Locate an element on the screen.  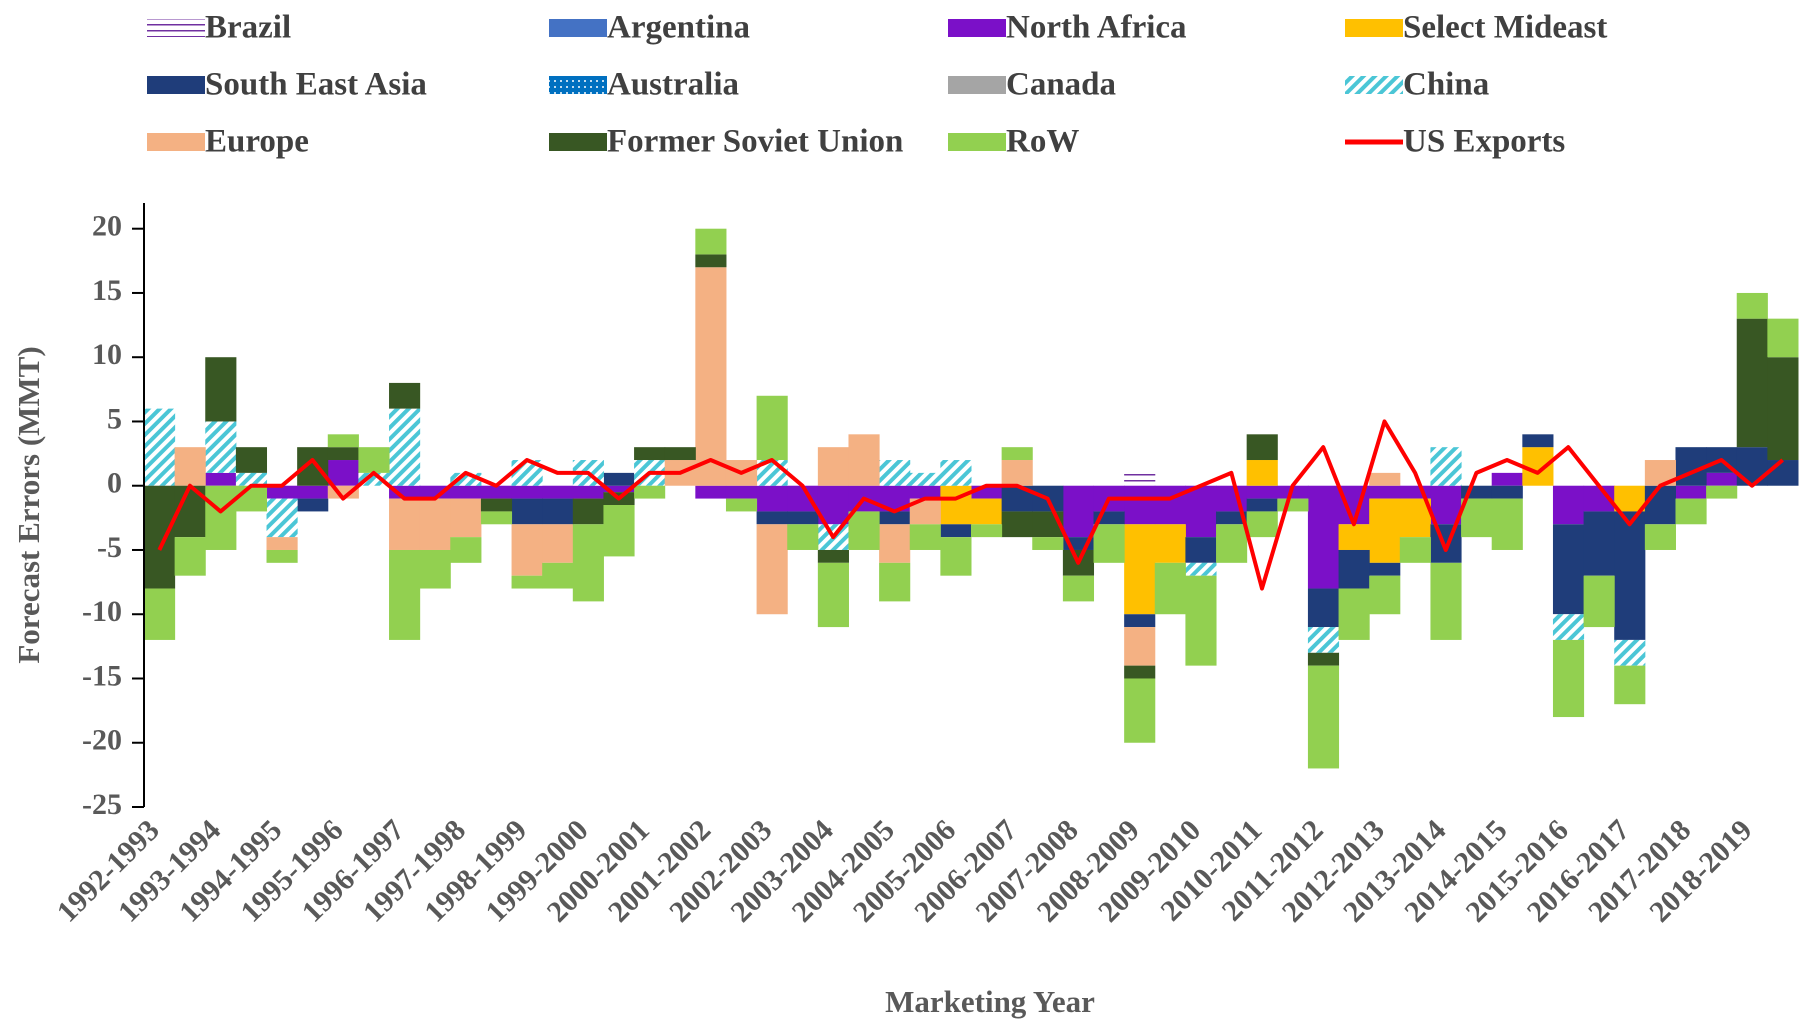
legend-label: Select Mideast is located at coordinates (1505, 28).